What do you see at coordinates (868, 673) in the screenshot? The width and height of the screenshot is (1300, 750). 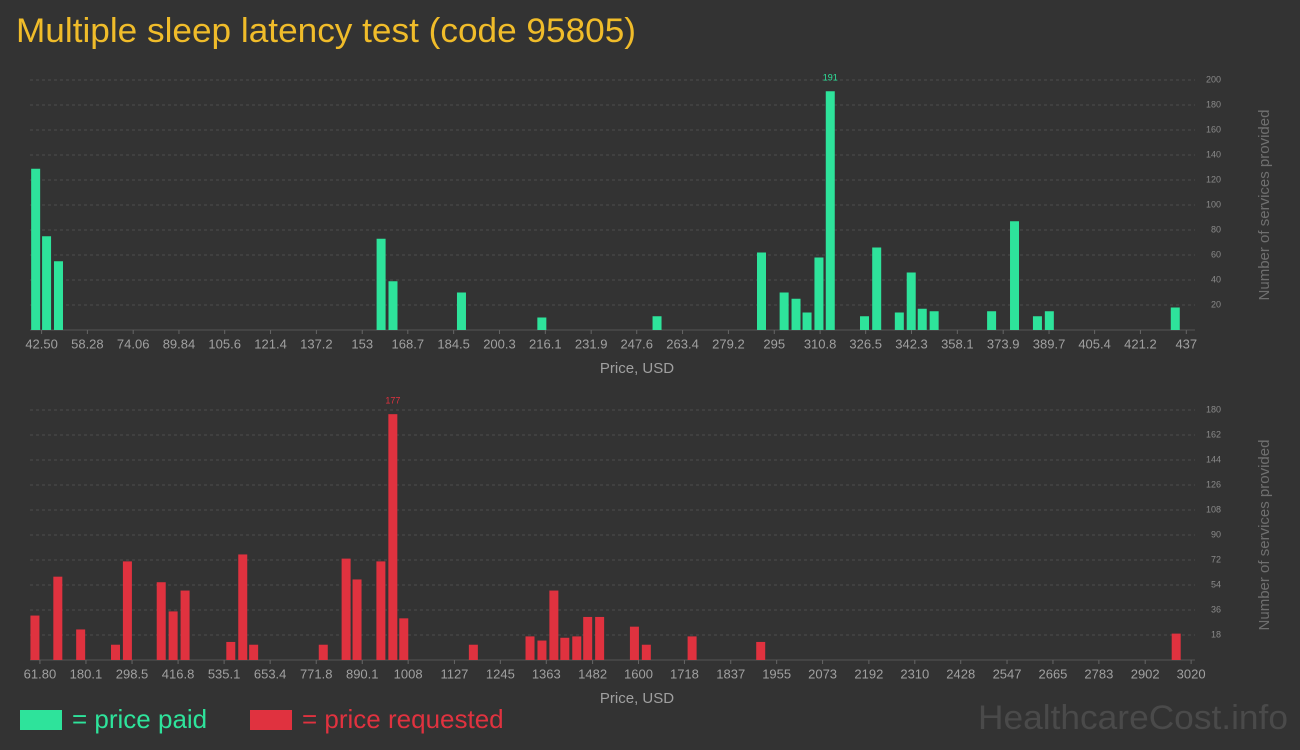 I see `x-tick-label: 2192` at bounding box center [868, 673].